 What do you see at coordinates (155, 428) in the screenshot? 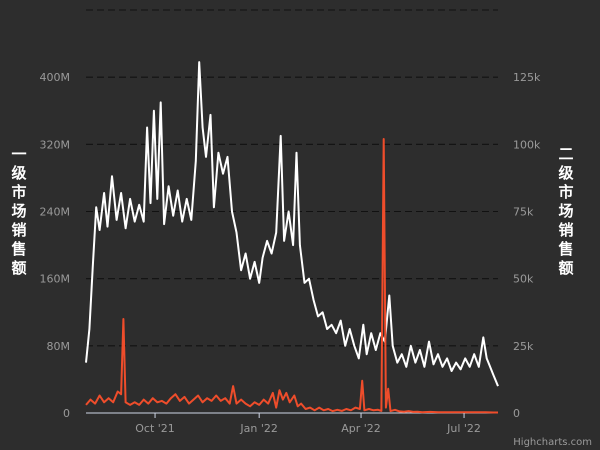
I see `x-tick-label: Oct '21` at bounding box center [155, 428].